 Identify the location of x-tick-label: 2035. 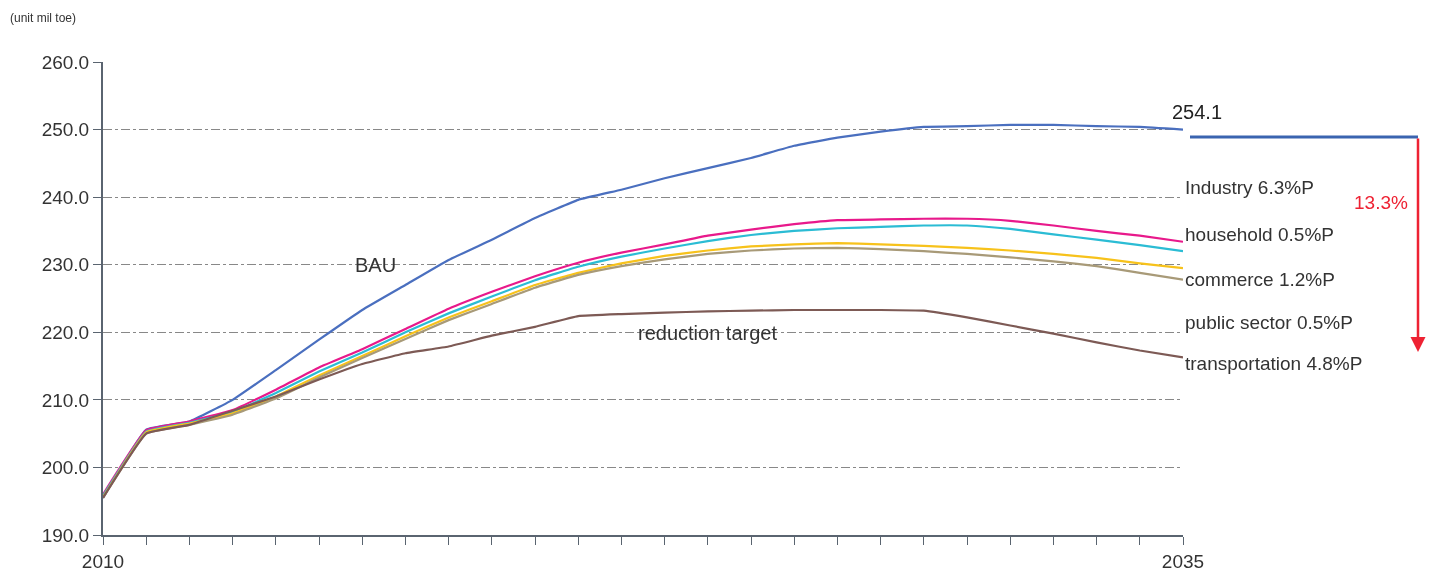
(1183, 561).